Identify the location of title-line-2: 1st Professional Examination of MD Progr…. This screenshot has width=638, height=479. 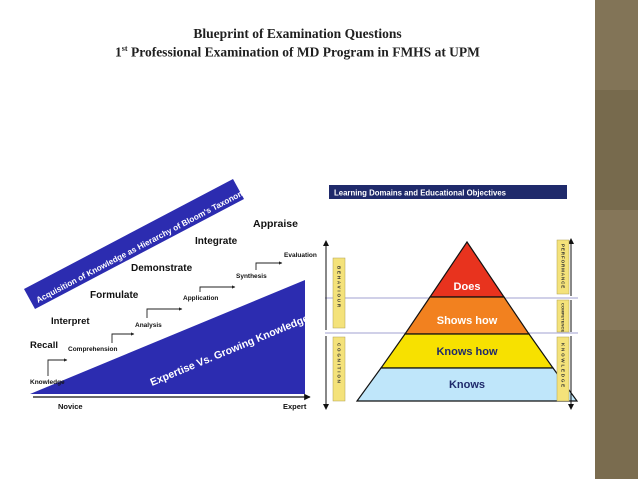
(297, 52).